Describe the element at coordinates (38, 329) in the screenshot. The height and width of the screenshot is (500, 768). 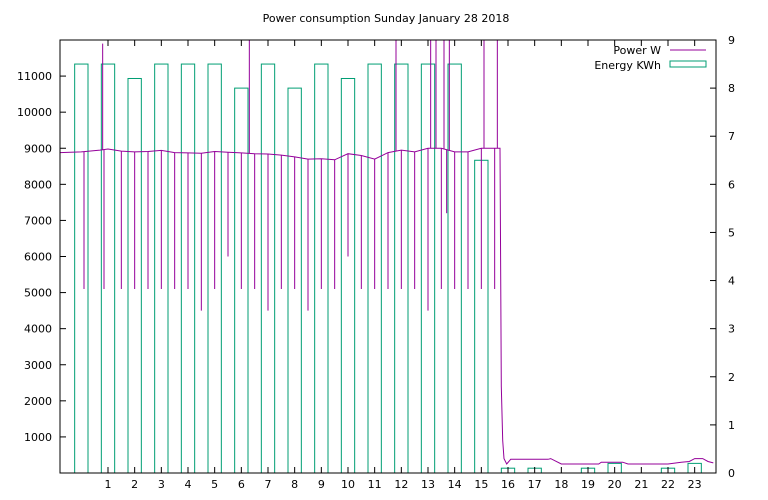
I see `y-left-tick-label-4000: 4000` at that location.